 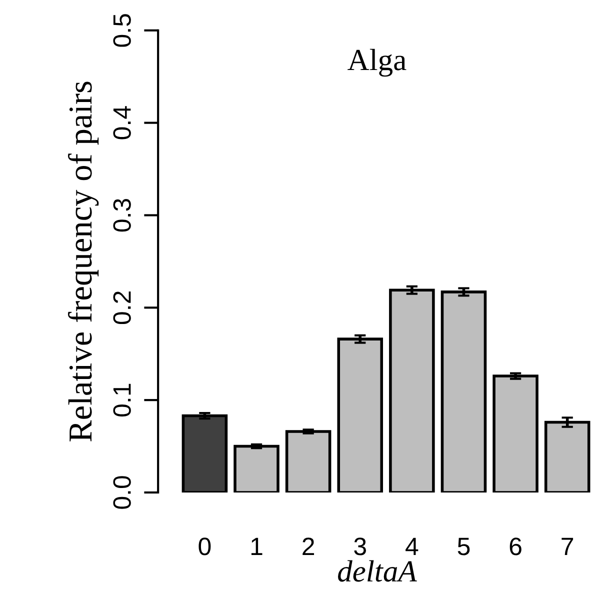 What do you see at coordinates (204, 547) in the screenshot?
I see `x-tick-label: 0` at bounding box center [204, 547].